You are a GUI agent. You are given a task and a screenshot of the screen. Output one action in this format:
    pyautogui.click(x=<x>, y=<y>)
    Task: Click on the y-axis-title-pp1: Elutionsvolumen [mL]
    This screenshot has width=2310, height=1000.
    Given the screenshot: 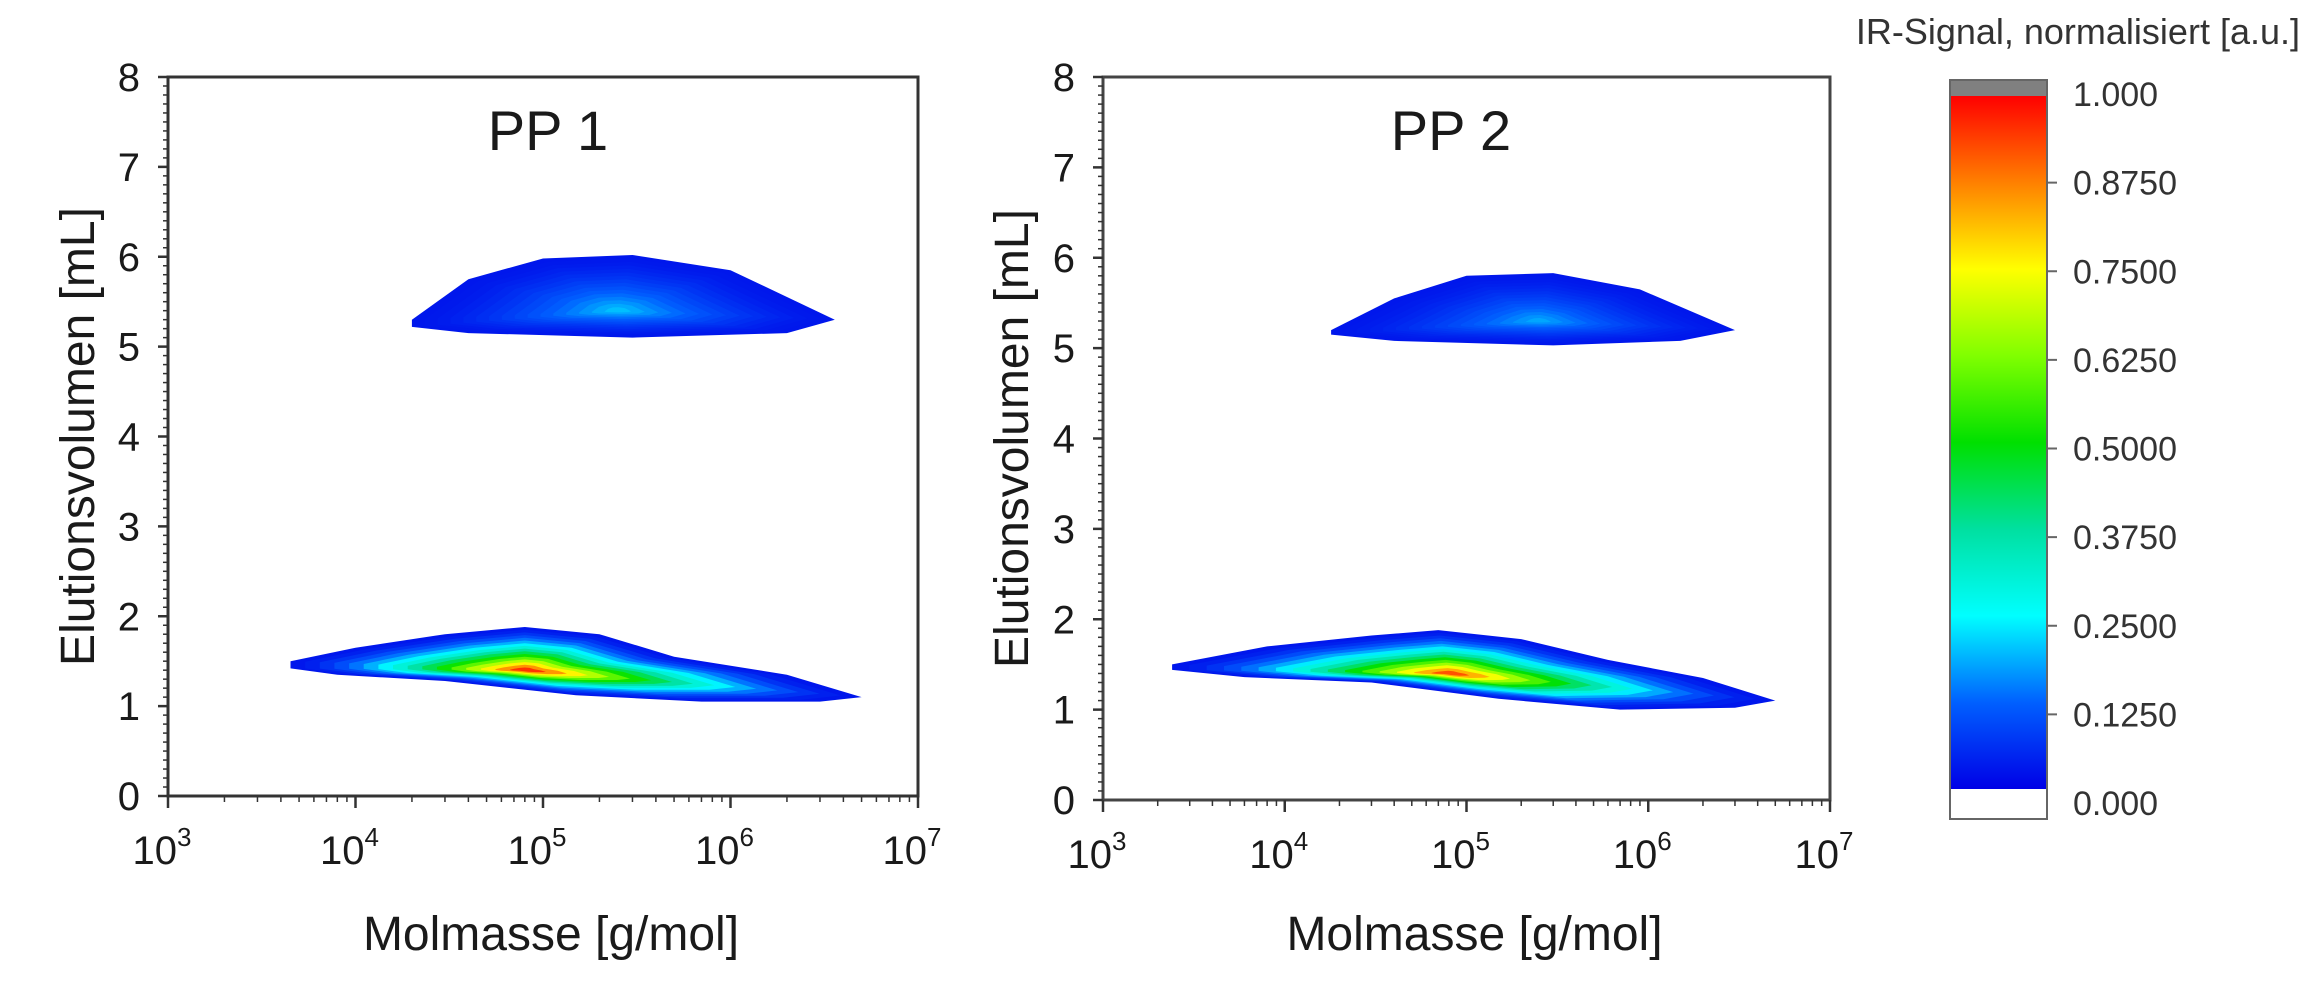 What is the action you would take?
    pyautogui.click(x=78, y=436)
    